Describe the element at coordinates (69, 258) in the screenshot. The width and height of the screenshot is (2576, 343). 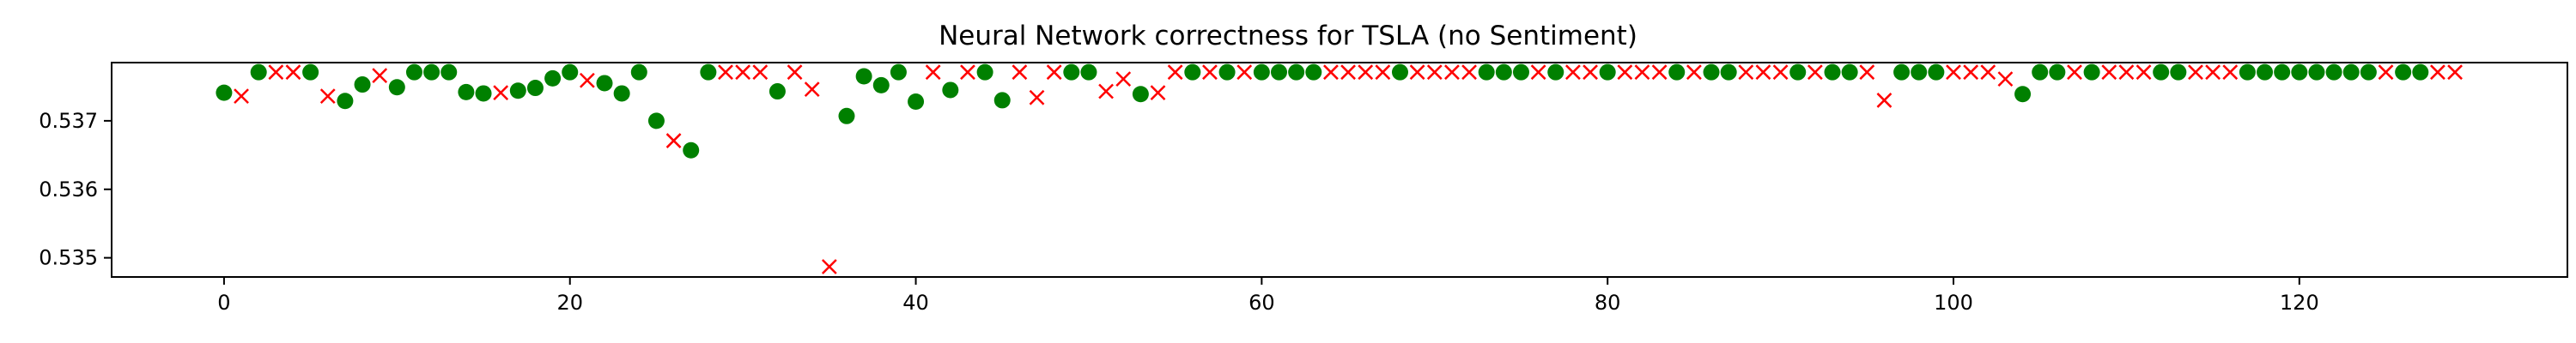
I see `y-tick-label: 0.535` at that location.